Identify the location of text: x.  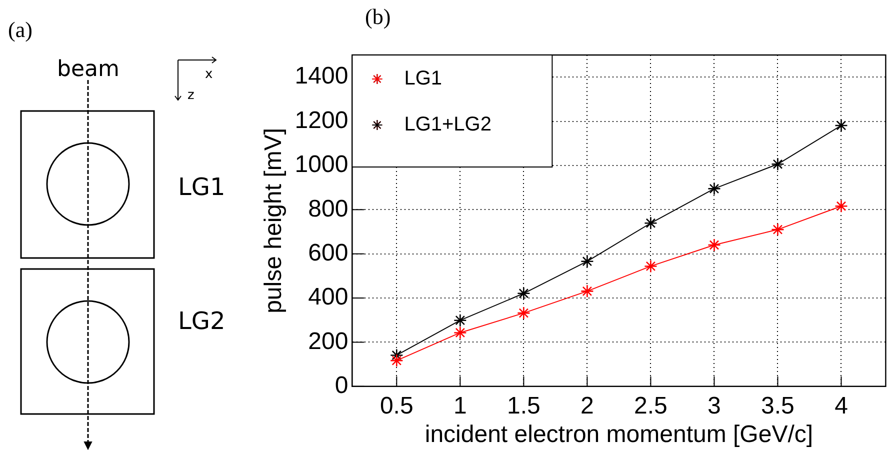
(209, 74).